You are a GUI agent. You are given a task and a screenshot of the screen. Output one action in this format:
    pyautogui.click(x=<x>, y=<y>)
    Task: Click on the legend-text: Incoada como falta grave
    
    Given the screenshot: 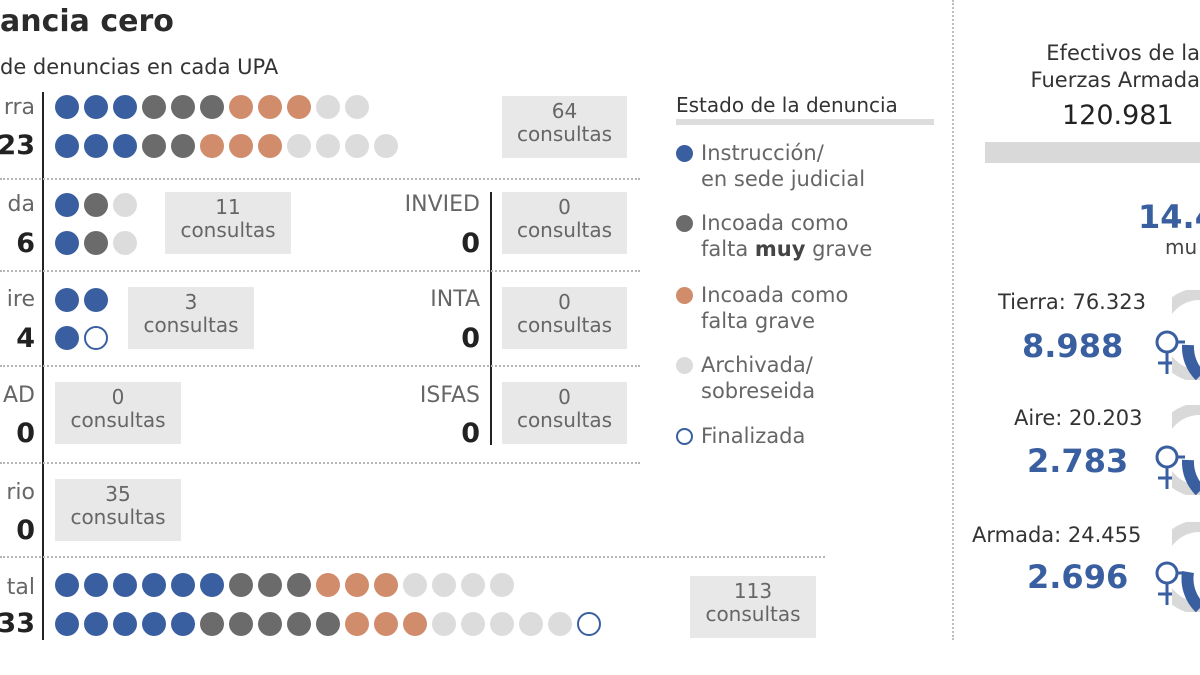 What is the action you would take?
    pyautogui.click(x=774, y=308)
    